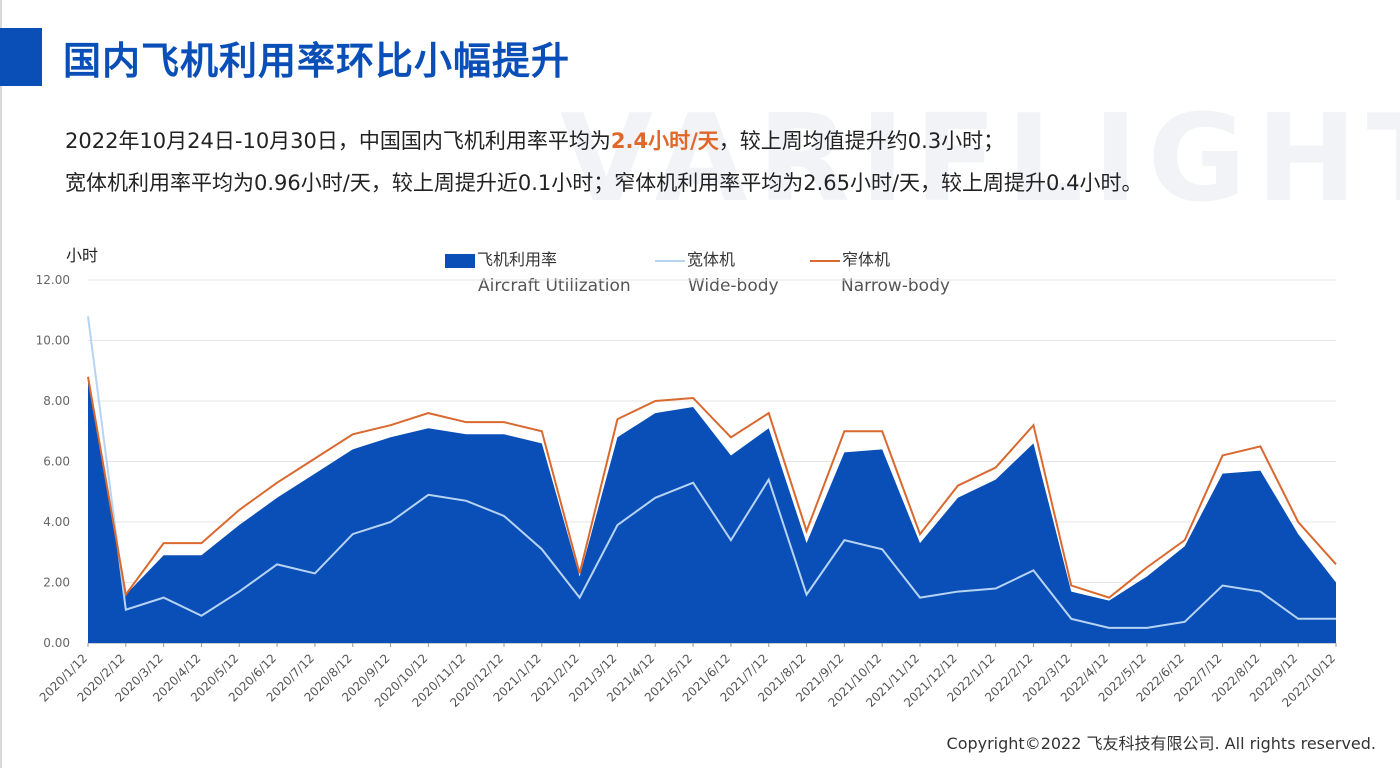  Describe the element at coordinates (53, 341) in the screenshot. I see `y-tick-label: 10.00` at that location.